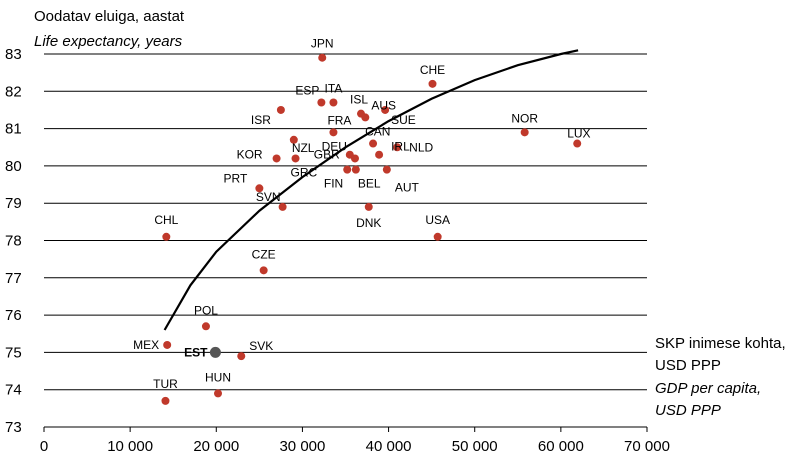 The width and height of the screenshot is (809, 461). What do you see at coordinates (475, 446) in the screenshot?
I see `x-tick-label: 50 000` at bounding box center [475, 446].